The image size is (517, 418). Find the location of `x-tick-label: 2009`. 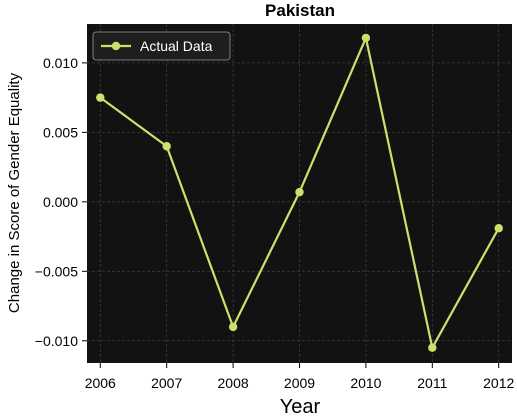

x-tick-label: 2009 is located at coordinates (299, 383).